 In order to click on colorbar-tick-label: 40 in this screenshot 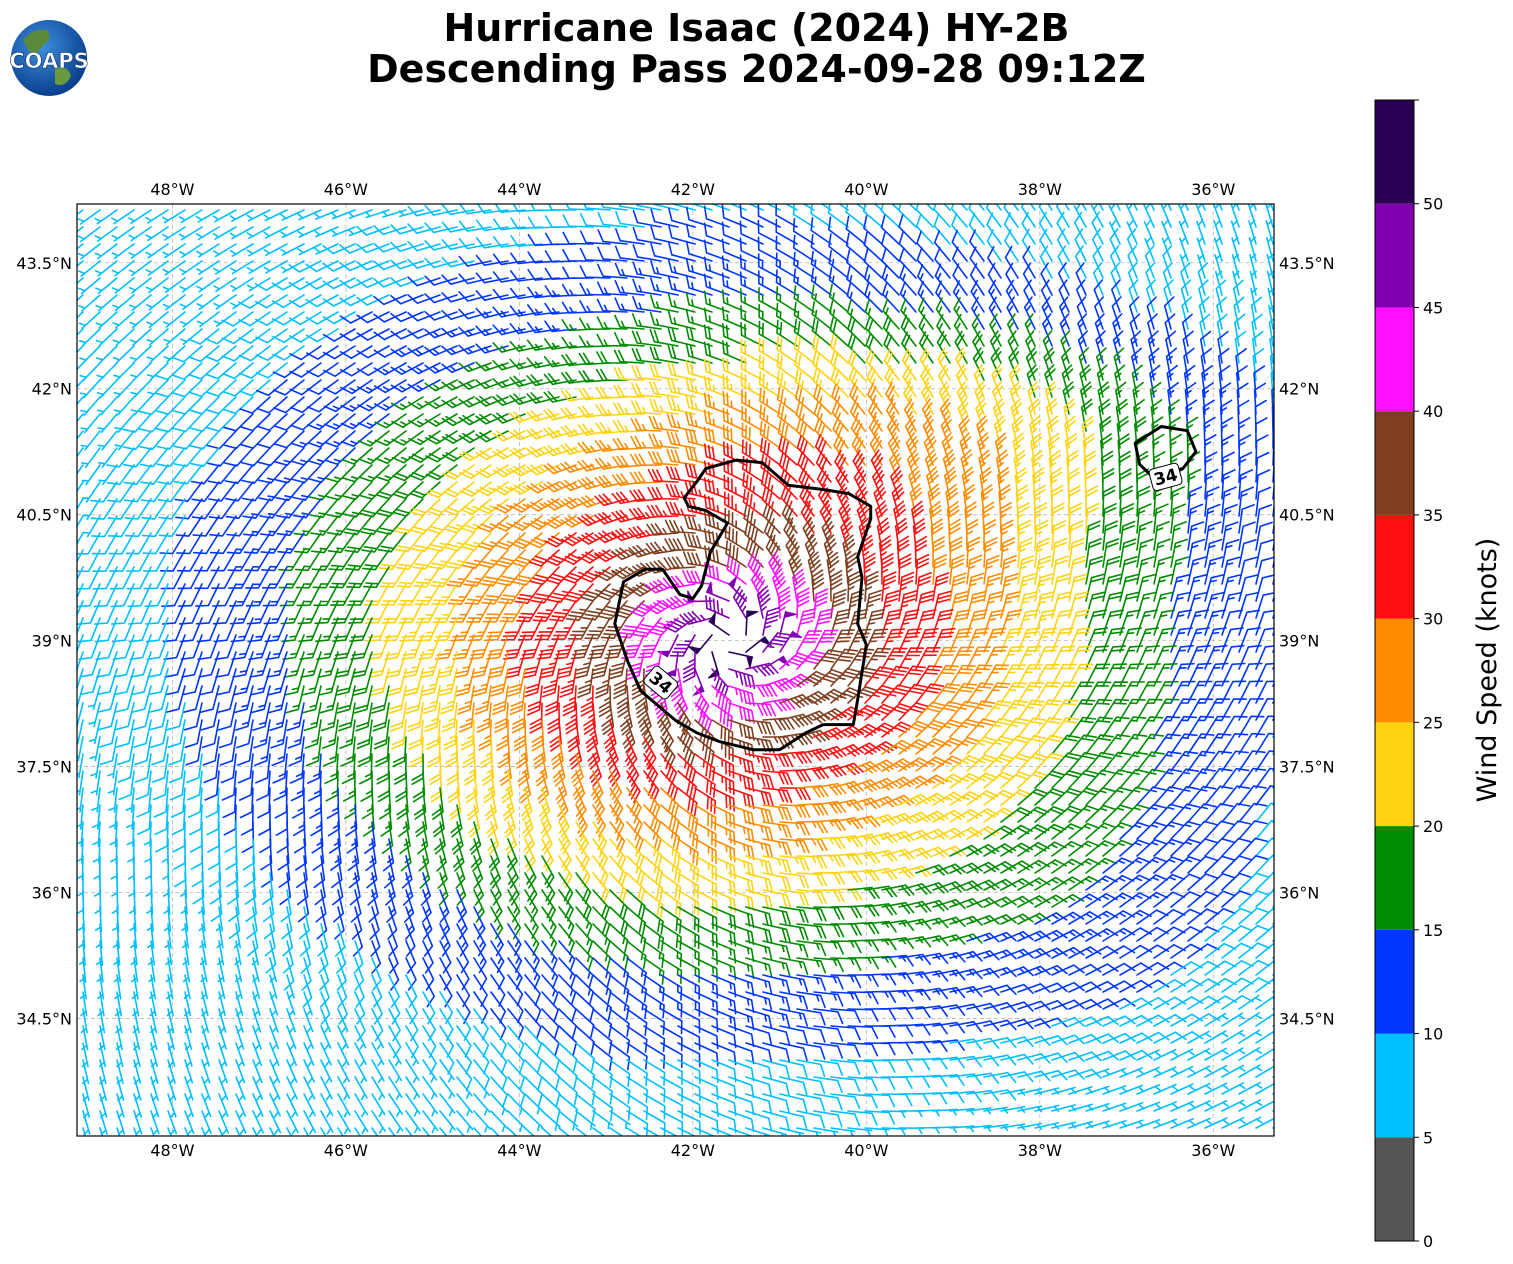, I will do `click(1433, 411)`.